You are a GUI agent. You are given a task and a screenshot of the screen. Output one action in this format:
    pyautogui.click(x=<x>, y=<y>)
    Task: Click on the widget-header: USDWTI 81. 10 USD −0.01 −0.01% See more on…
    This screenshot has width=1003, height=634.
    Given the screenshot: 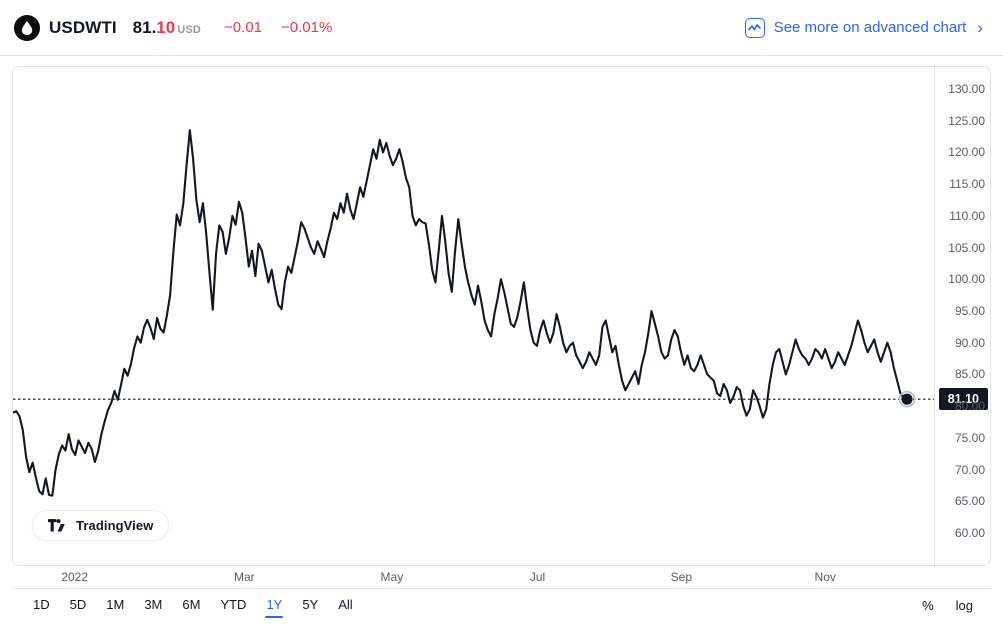 What is the action you would take?
    pyautogui.click(x=501, y=28)
    